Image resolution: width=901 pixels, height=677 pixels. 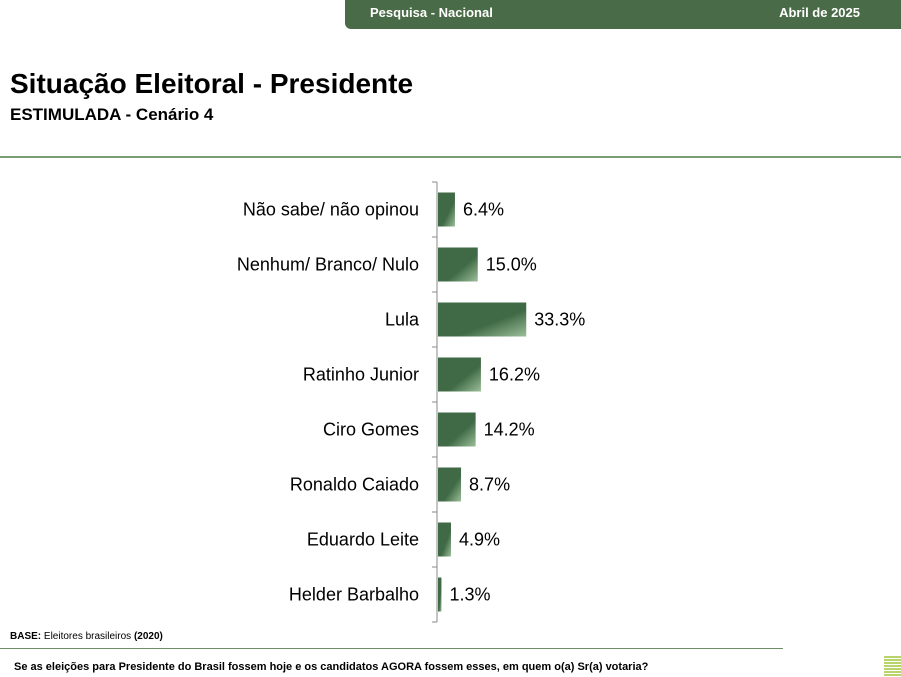 I want to click on header-banner: Pesquisa - Nacional Abril de 2025, so click(x=623, y=14).